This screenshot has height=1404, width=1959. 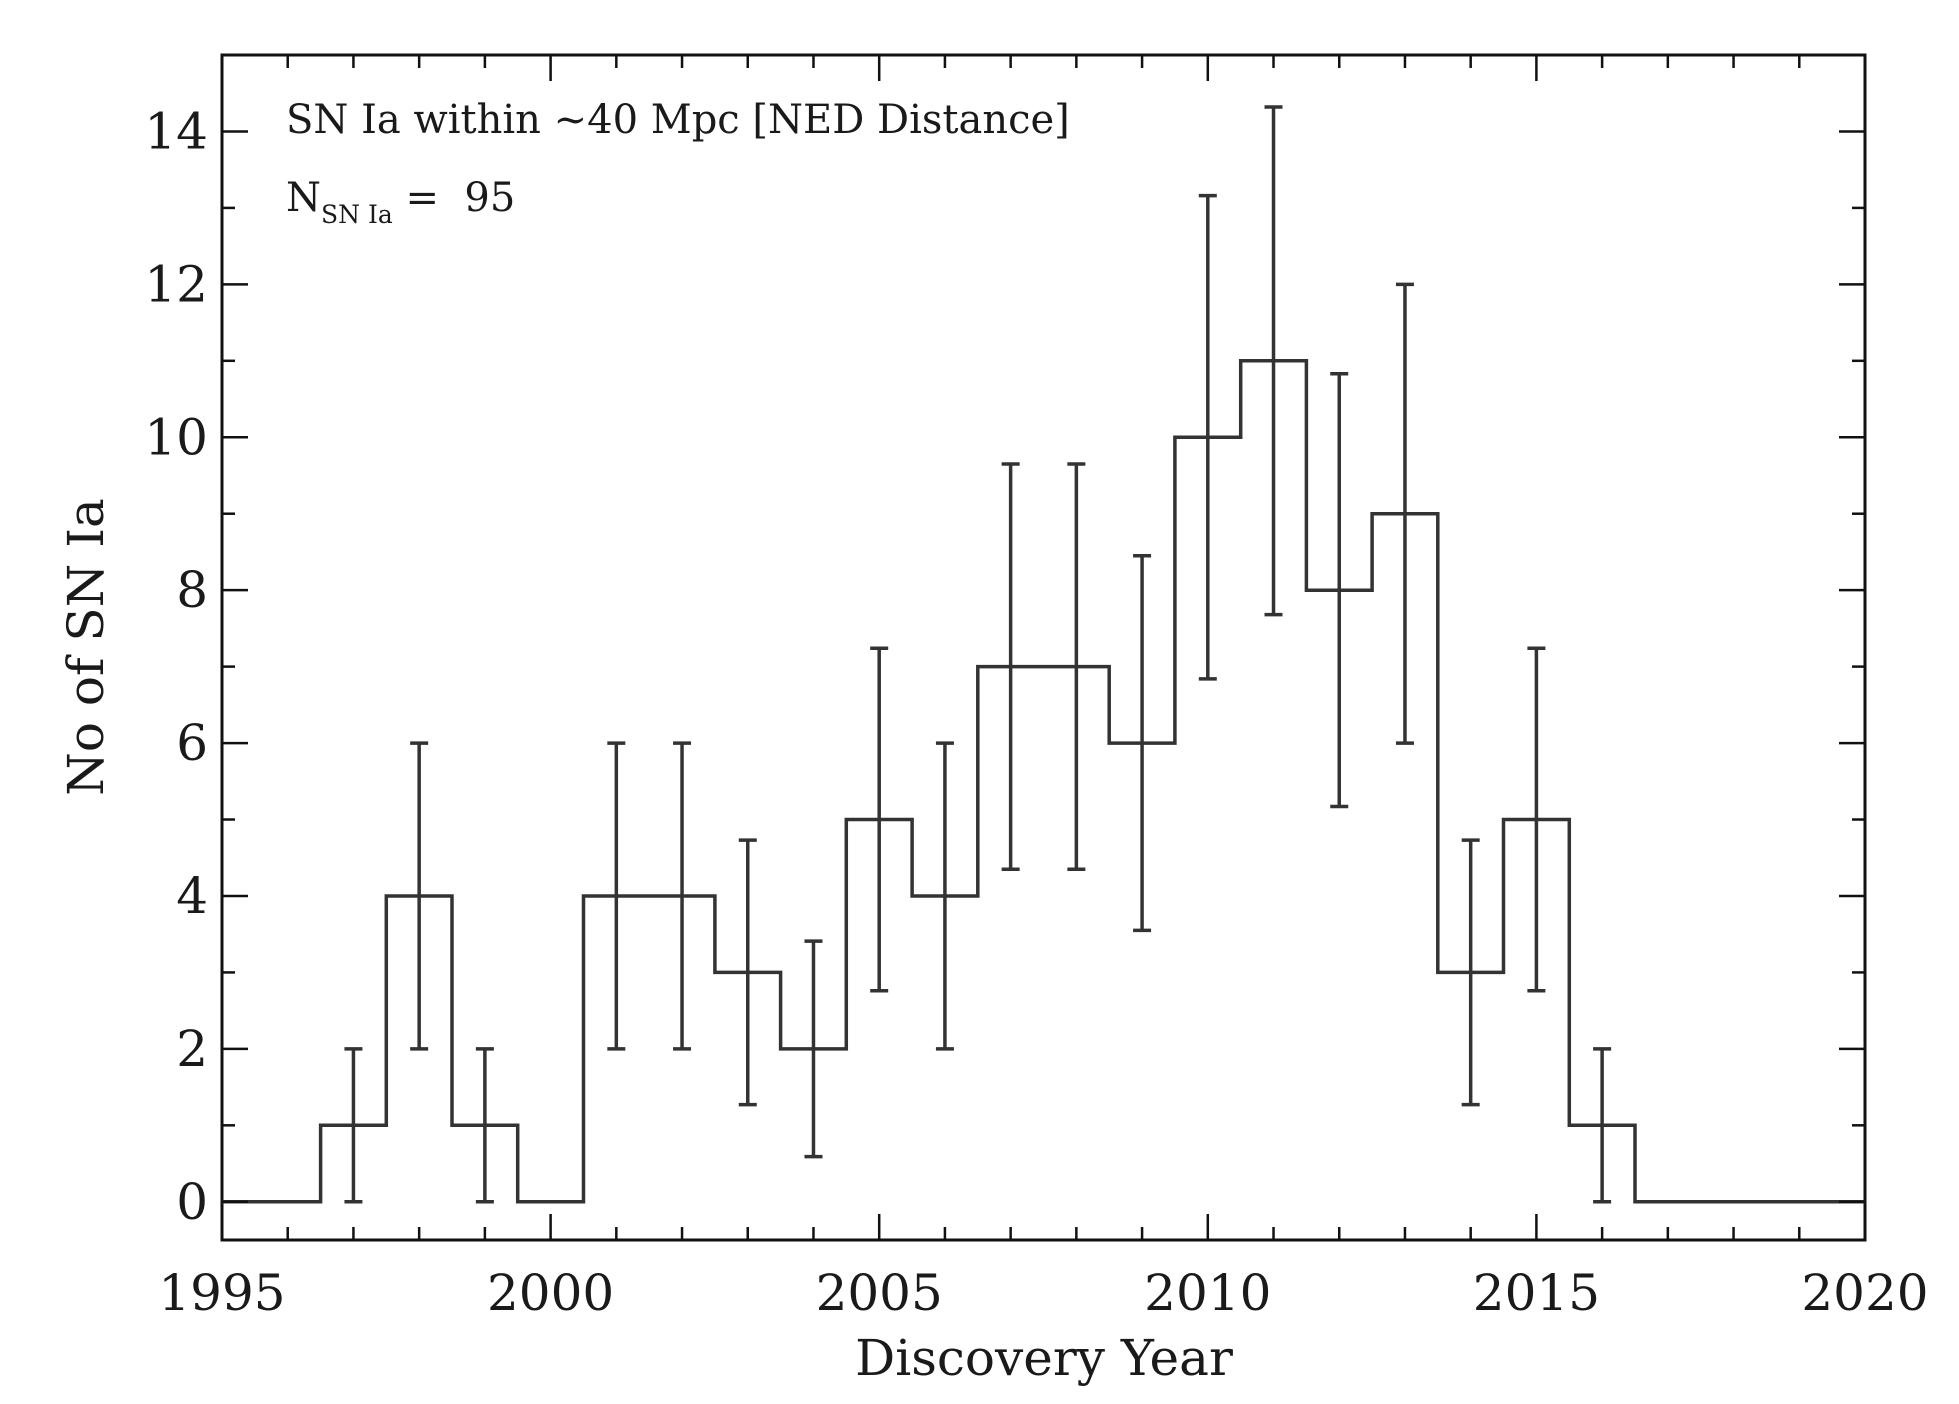 What do you see at coordinates (176, 131) in the screenshot?
I see `y-tick-label-14: 14` at bounding box center [176, 131].